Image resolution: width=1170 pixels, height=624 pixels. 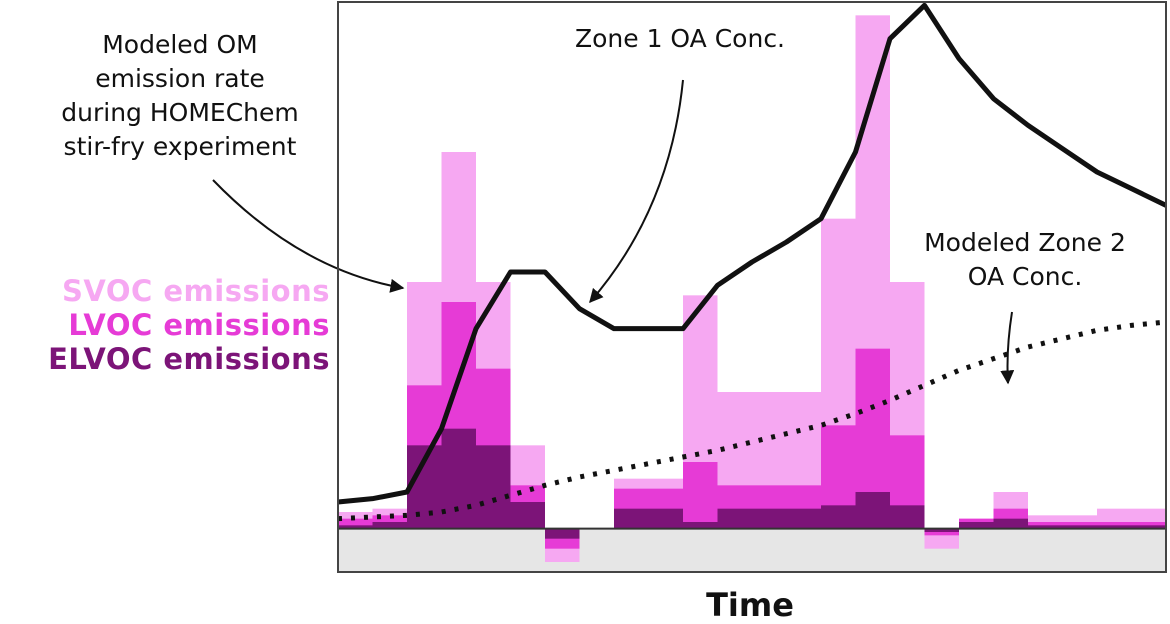 What do you see at coordinates (636, 191) in the screenshot?
I see `annotation-zone1-arrow` at bounding box center [636, 191].